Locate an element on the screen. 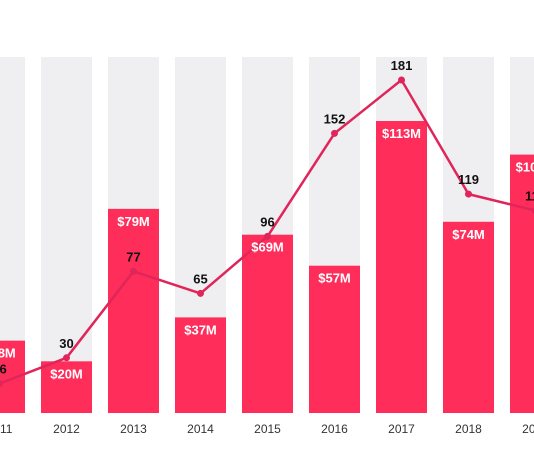 Image resolution: width=534 pixels, height=462 pixels. bar-value-label: $69M is located at coordinates (267, 247).